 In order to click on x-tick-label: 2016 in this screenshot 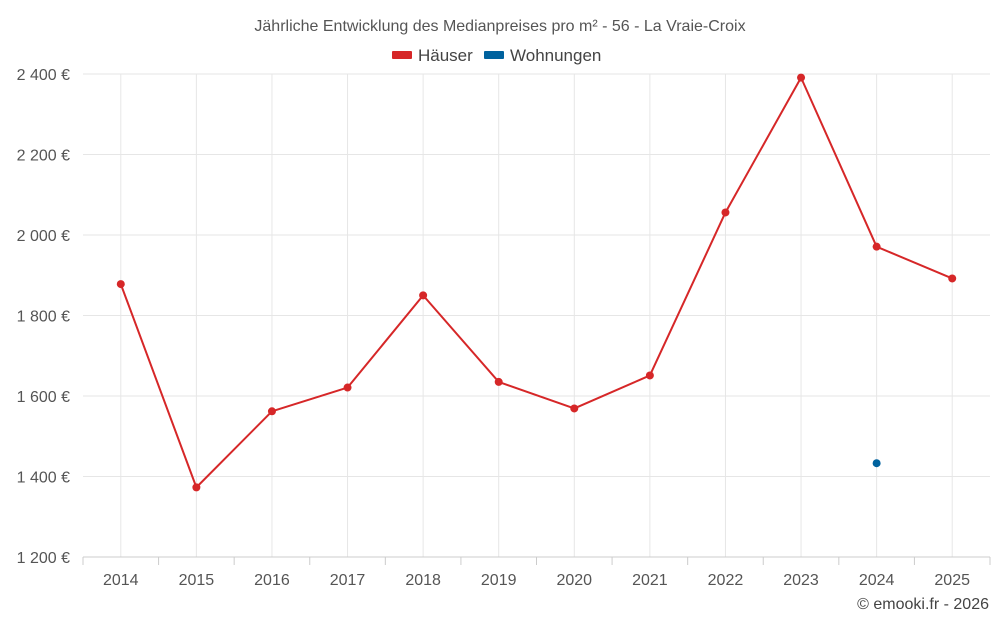, I will do `click(272, 580)`.